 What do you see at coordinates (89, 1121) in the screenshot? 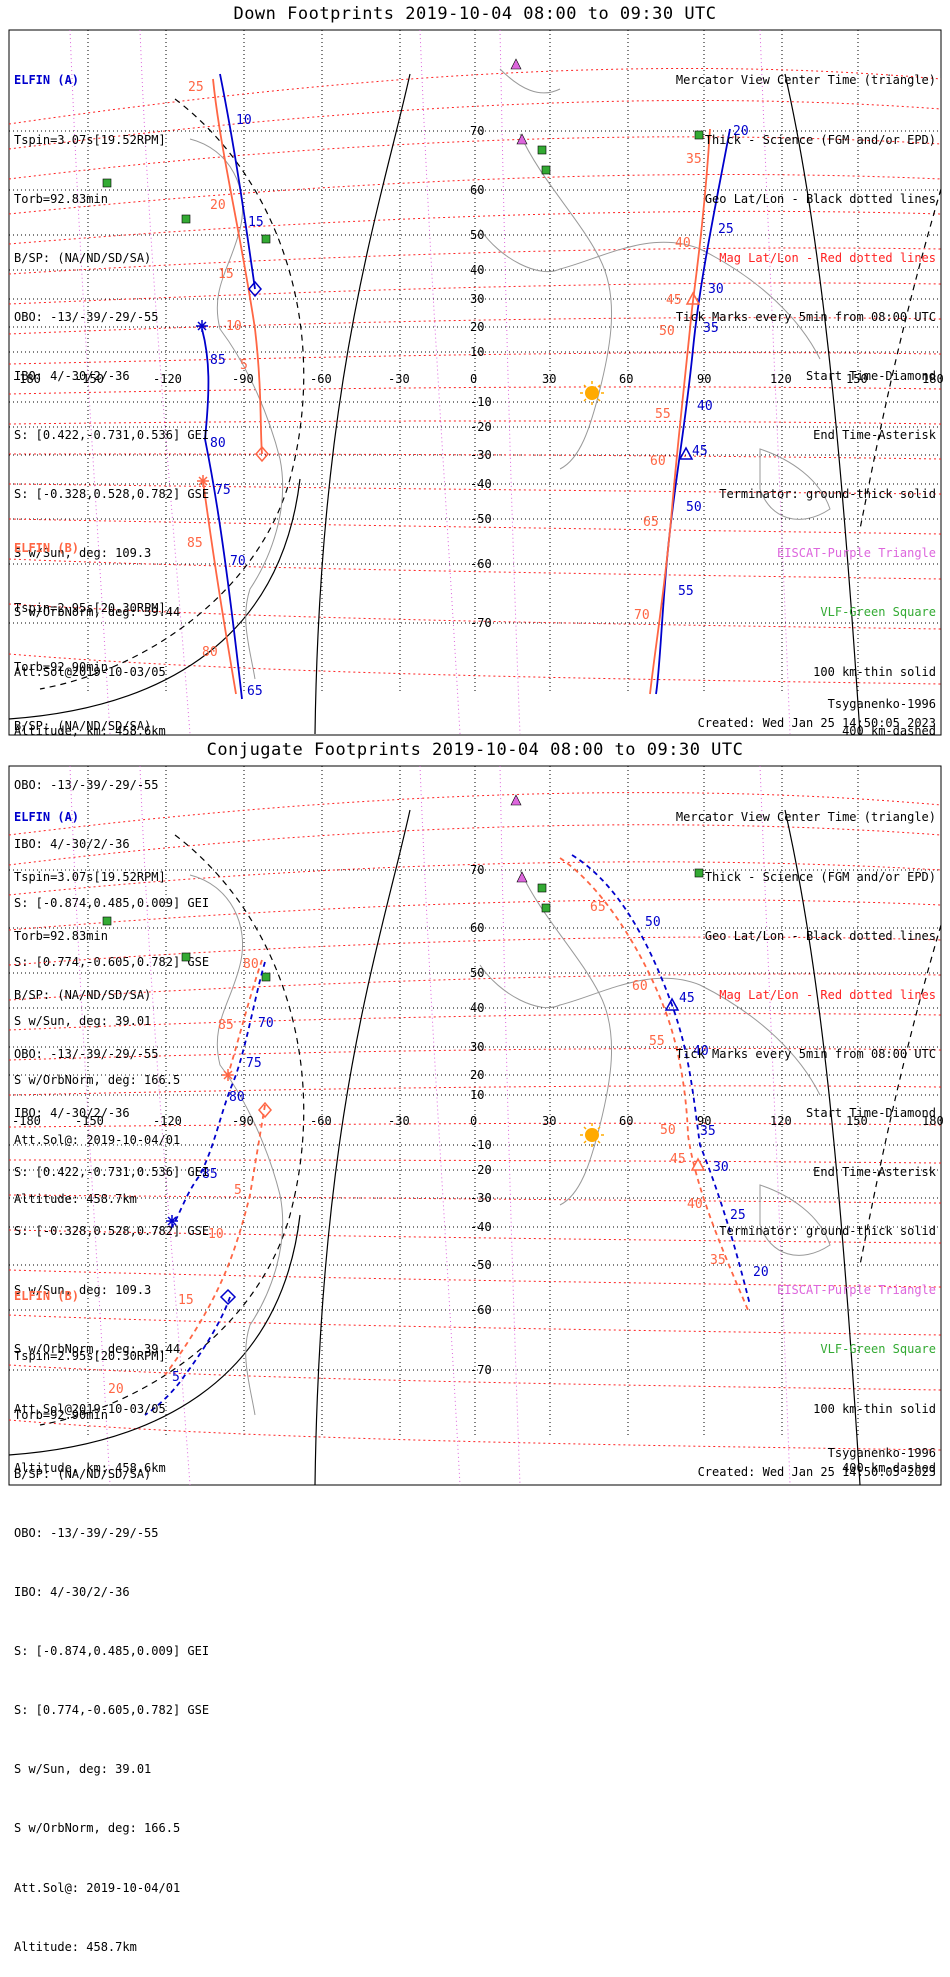
I see `svg-text: -150` at bounding box center [89, 1121].